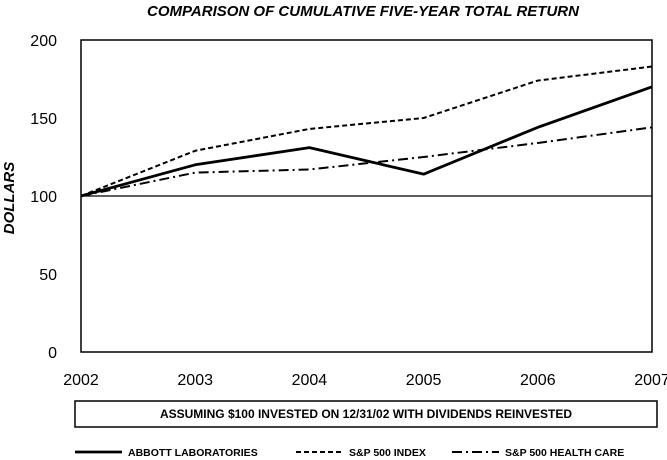  I want to click on y-axis-label: DOLLARS, so click(9, 198).